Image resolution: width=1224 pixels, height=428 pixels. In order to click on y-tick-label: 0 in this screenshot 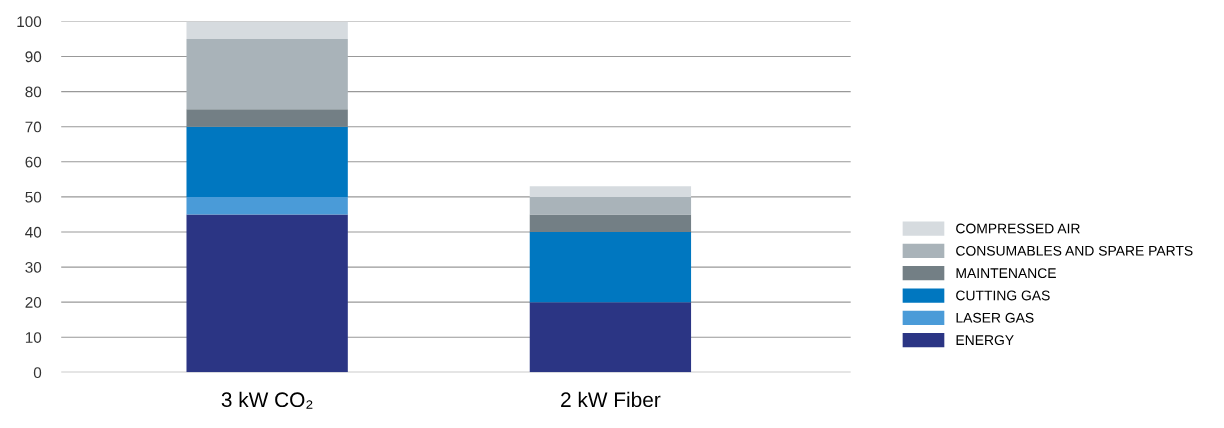, I will do `click(37, 373)`.